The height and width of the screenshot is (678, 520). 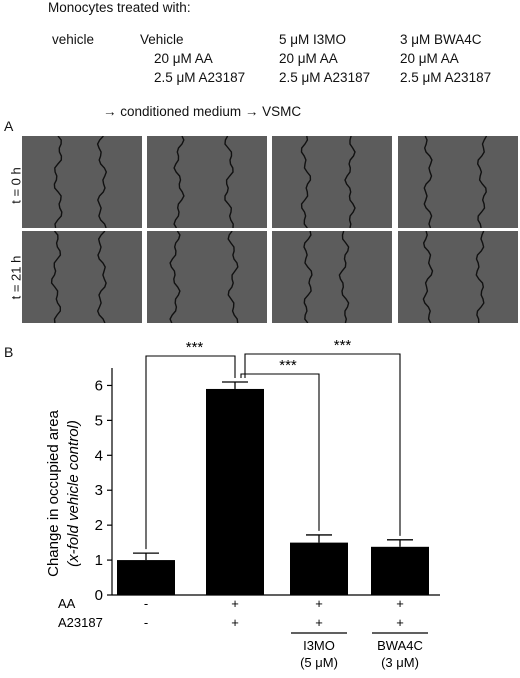 What do you see at coordinates (119, 7) in the screenshot?
I see `header-title: Monocytes treated with:` at bounding box center [119, 7].